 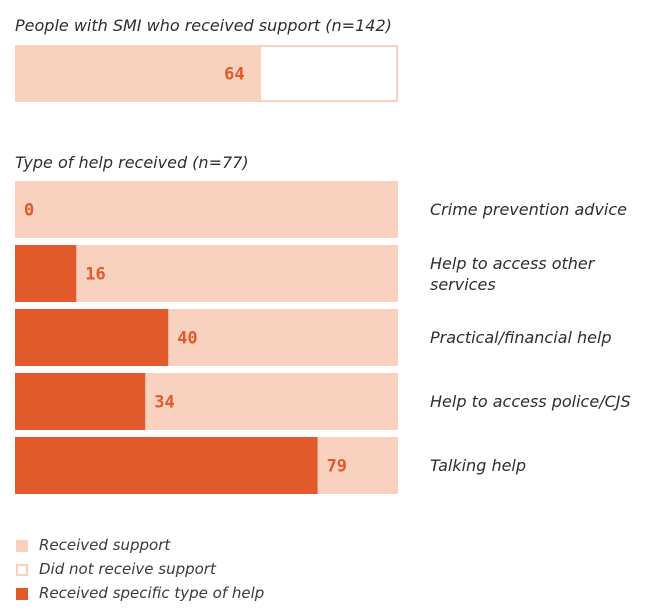 I want to click on value-label-practical-financial-help: 40, so click(x=187, y=339).